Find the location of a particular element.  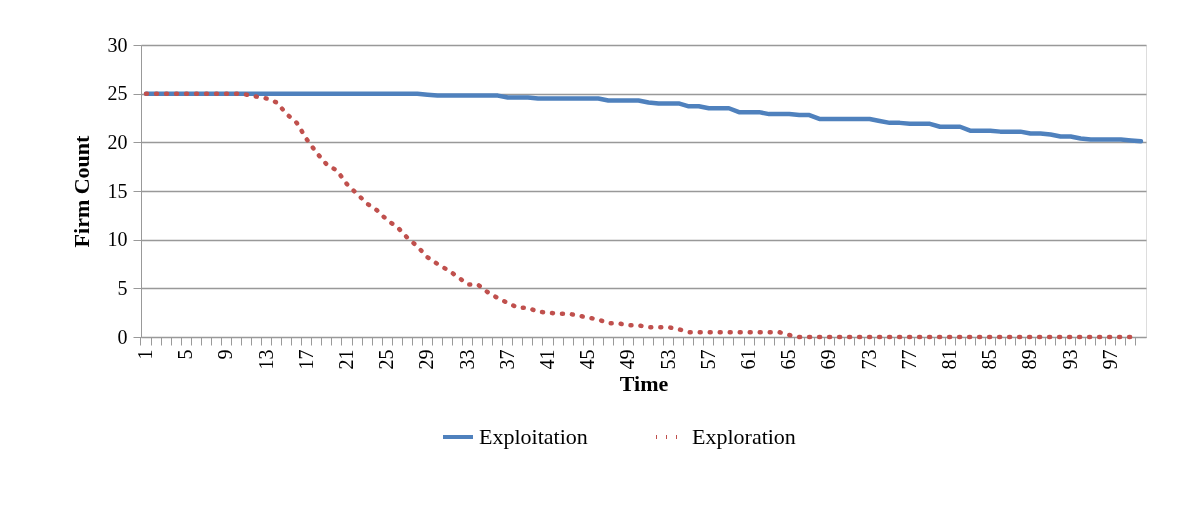

y-tick-label: 20 is located at coordinates (117, 141).